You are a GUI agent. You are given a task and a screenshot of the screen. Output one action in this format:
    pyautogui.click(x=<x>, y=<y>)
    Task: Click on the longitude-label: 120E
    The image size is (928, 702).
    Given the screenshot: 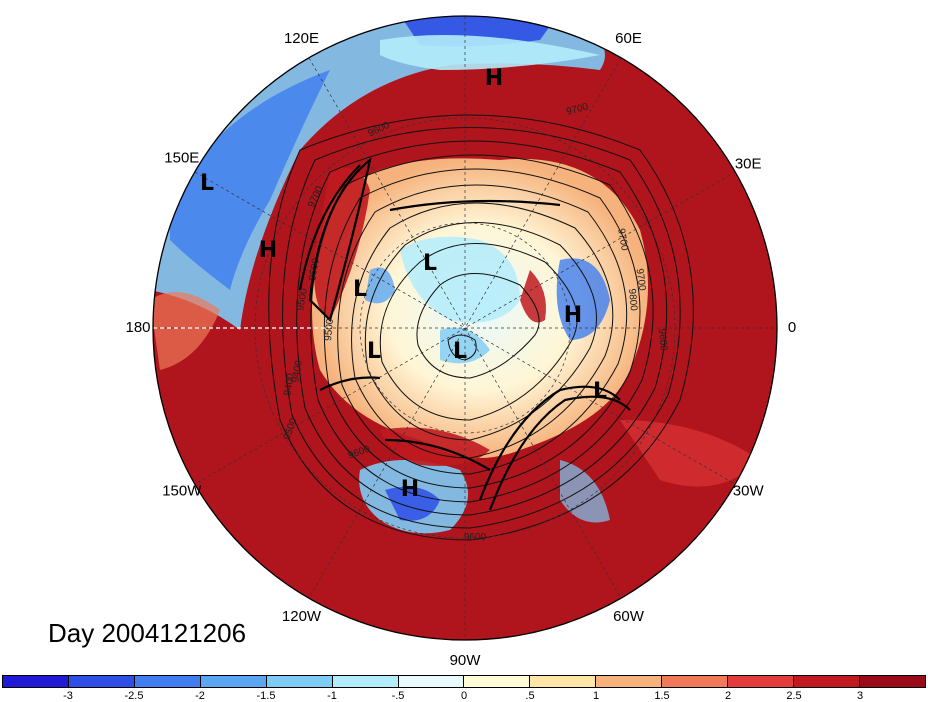 What is the action you would take?
    pyautogui.click(x=301, y=38)
    